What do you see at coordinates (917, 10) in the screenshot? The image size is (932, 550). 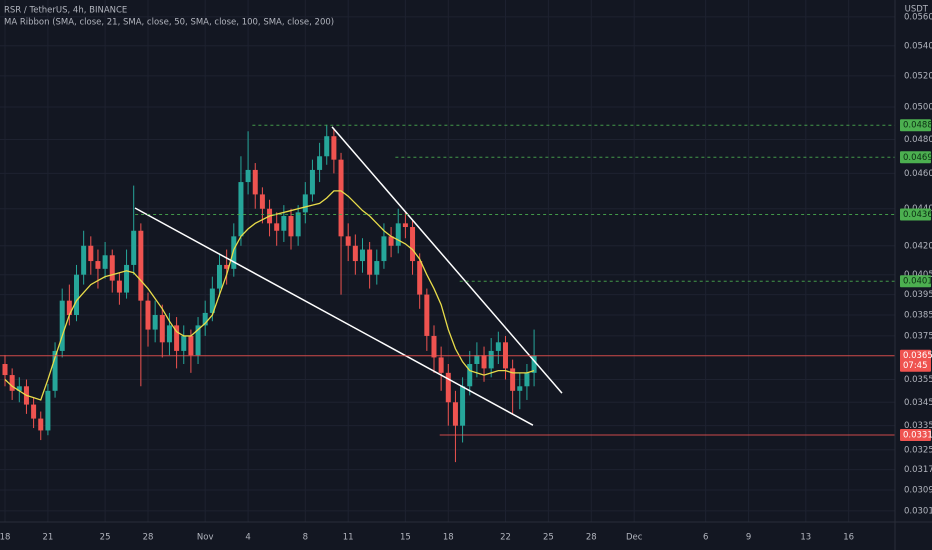 I see `y-unit: USDT` at bounding box center [917, 10].